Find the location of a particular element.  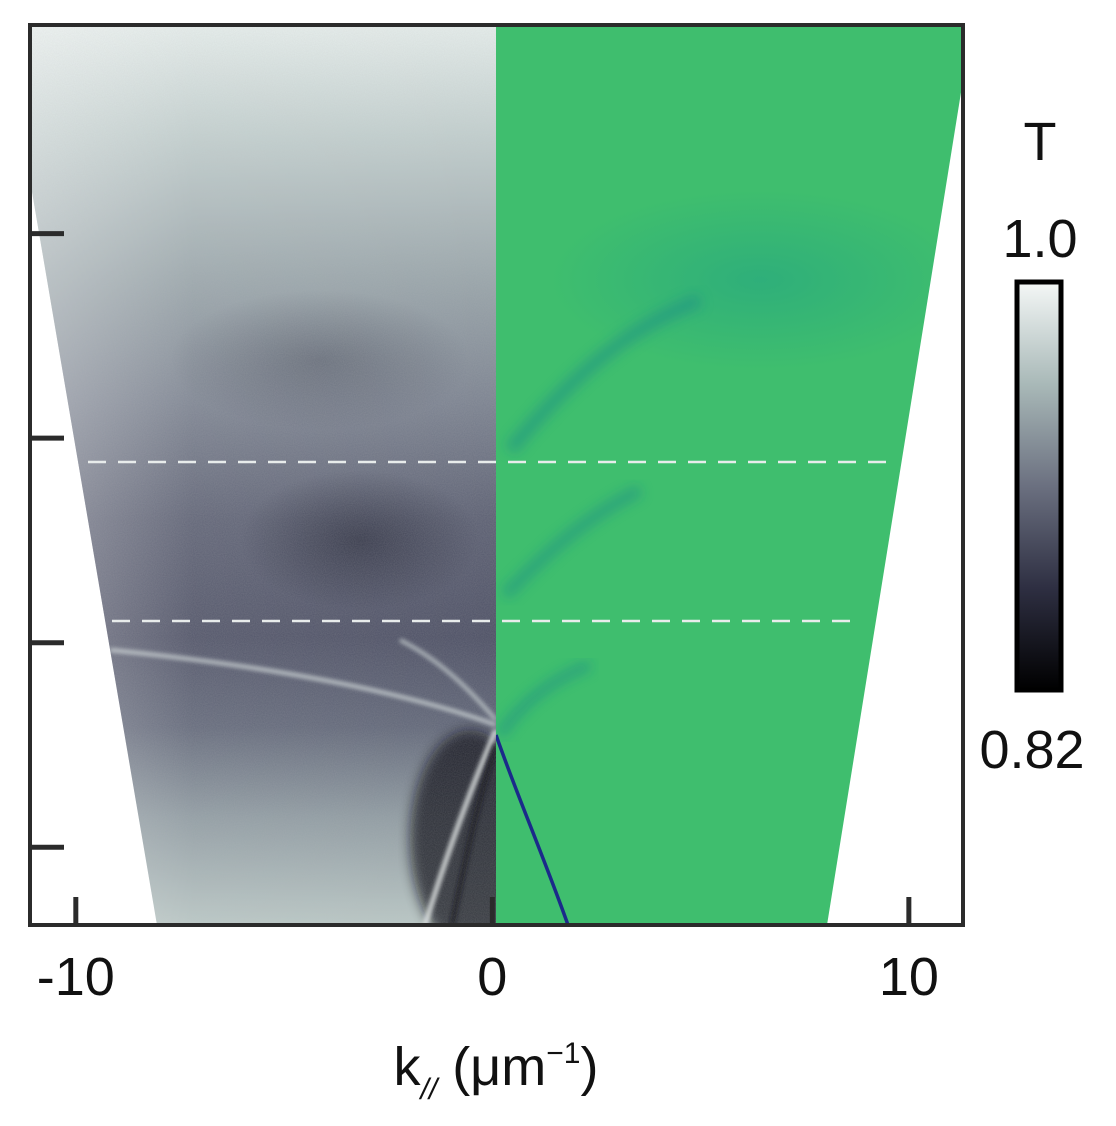

colorbar: T 1.0 0.82 is located at coordinates (1031, 446).